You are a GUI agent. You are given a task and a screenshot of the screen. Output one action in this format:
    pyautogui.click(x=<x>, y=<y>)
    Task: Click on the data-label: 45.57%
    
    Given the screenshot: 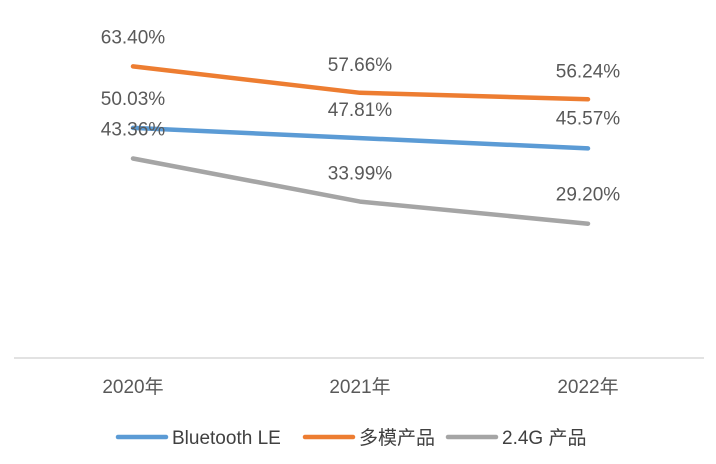 What is the action you would take?
    pyautogui.click(x=588, y=118)
    